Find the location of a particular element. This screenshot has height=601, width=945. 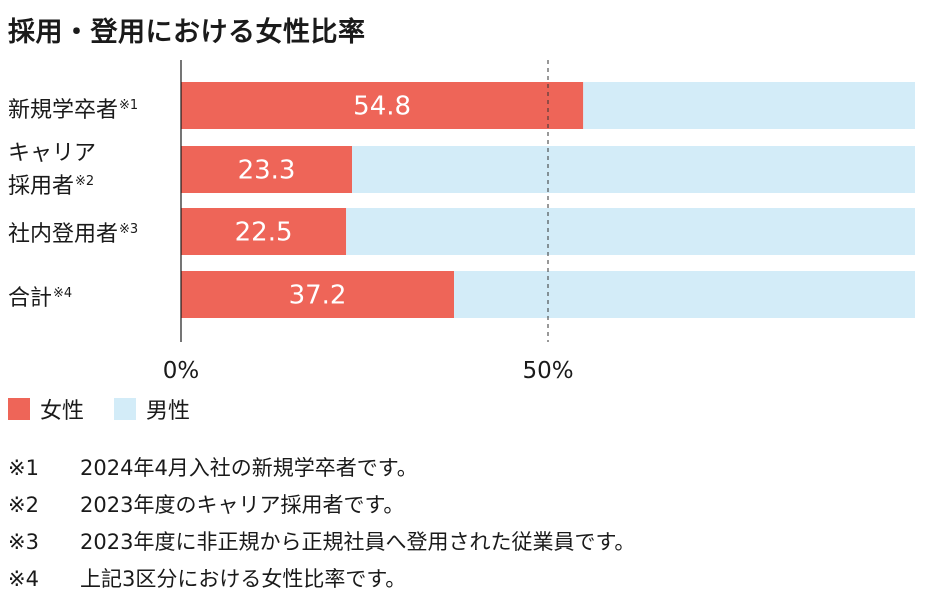

data-label-total: 37.2 is located at coordinates (318, 296).